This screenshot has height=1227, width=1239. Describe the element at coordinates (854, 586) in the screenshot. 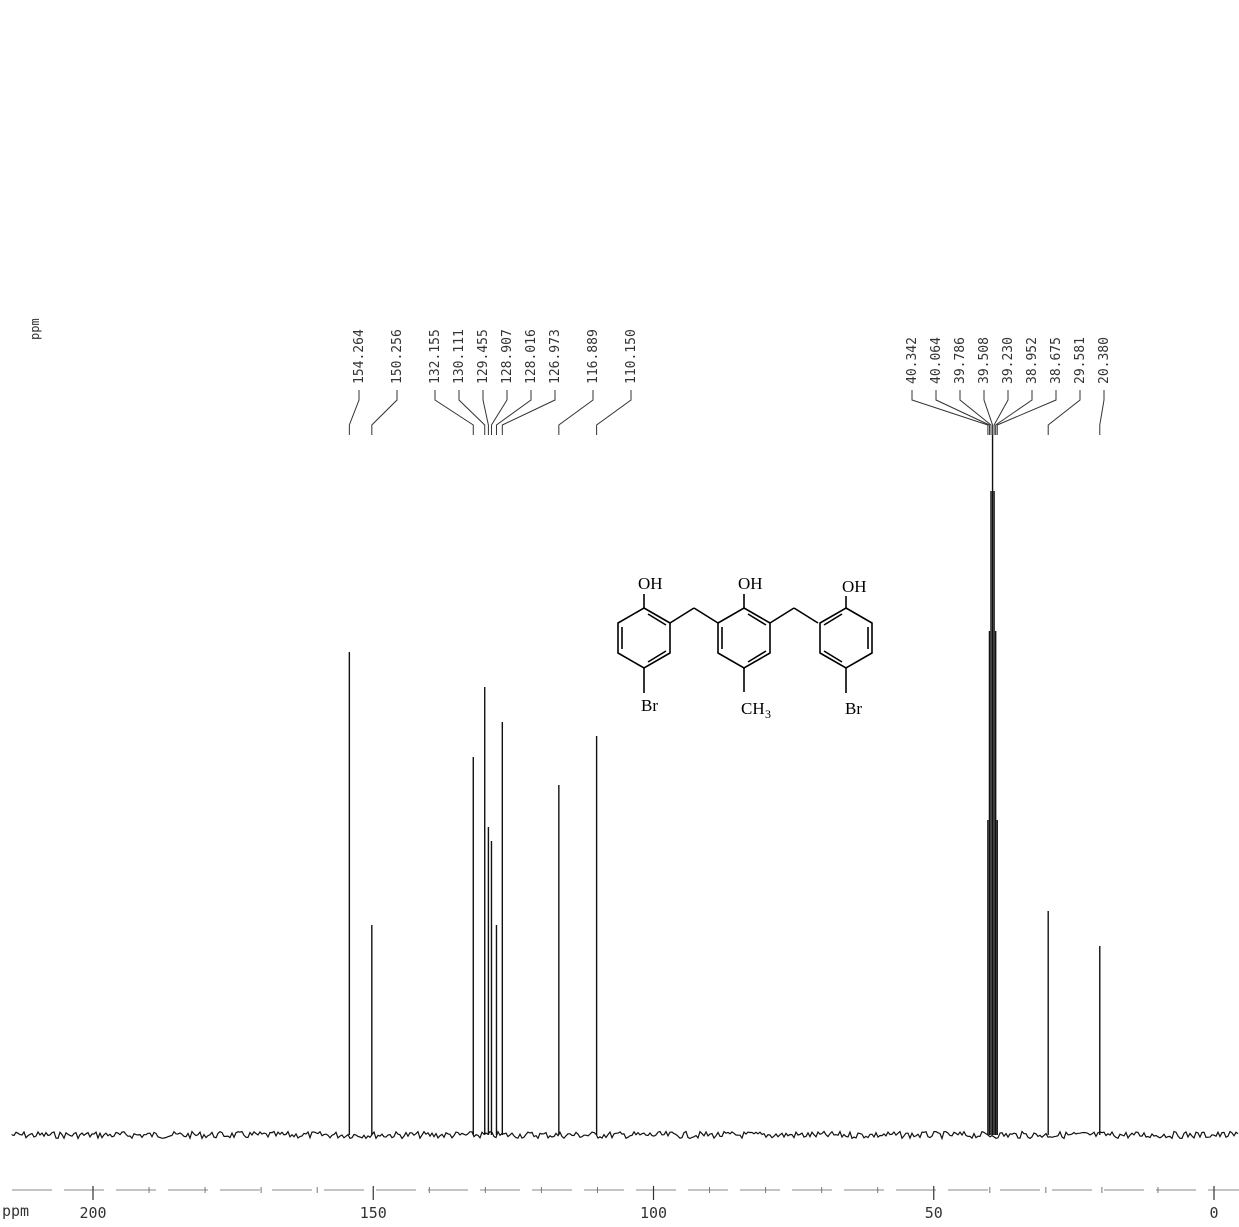

I see `oh-right-label: OH` at that location.